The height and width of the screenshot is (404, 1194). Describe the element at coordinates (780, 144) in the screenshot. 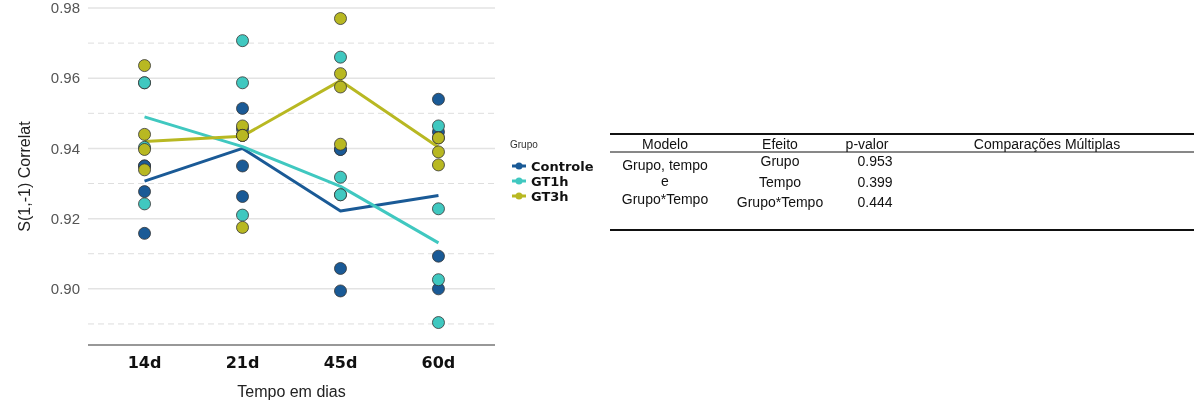

I see `text: Efeito` at that location.